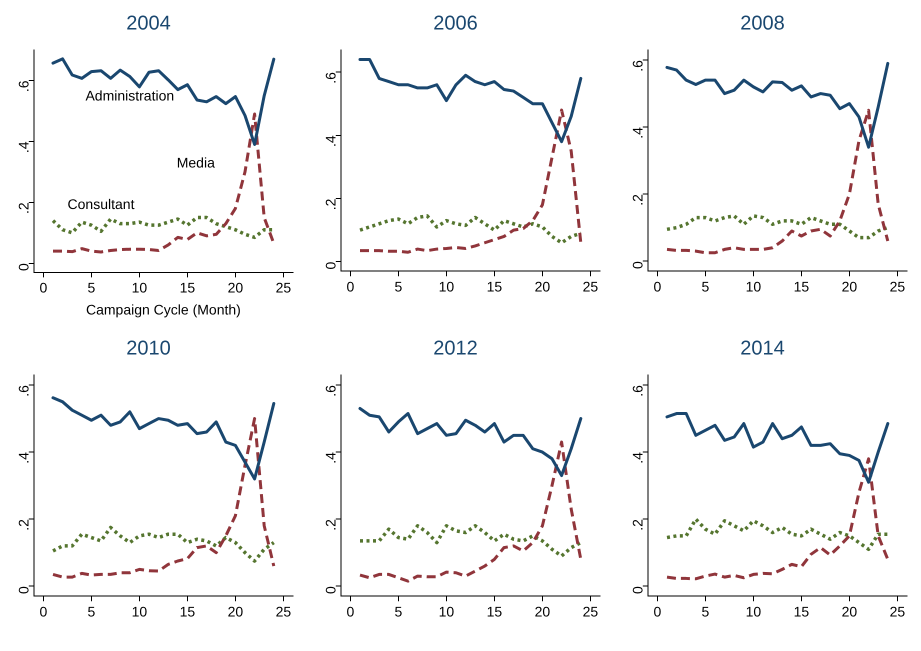 Image resolution: width=921 pixels, height=651 pixels. Describe the element at coordinates (455, 23) in the screenshot. I see `chart-title: 2006` at that location.